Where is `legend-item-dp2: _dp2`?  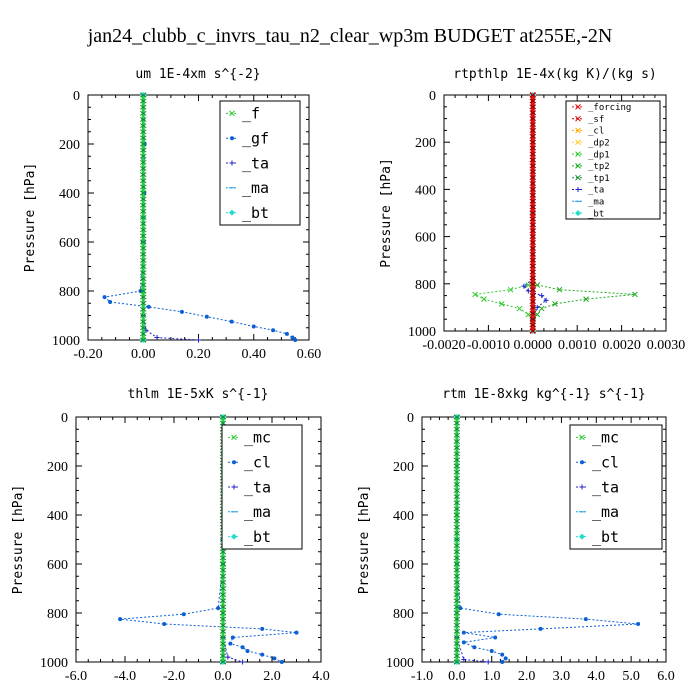
legend-item-dp2: _dp2 is located at coordinates (591, 143).